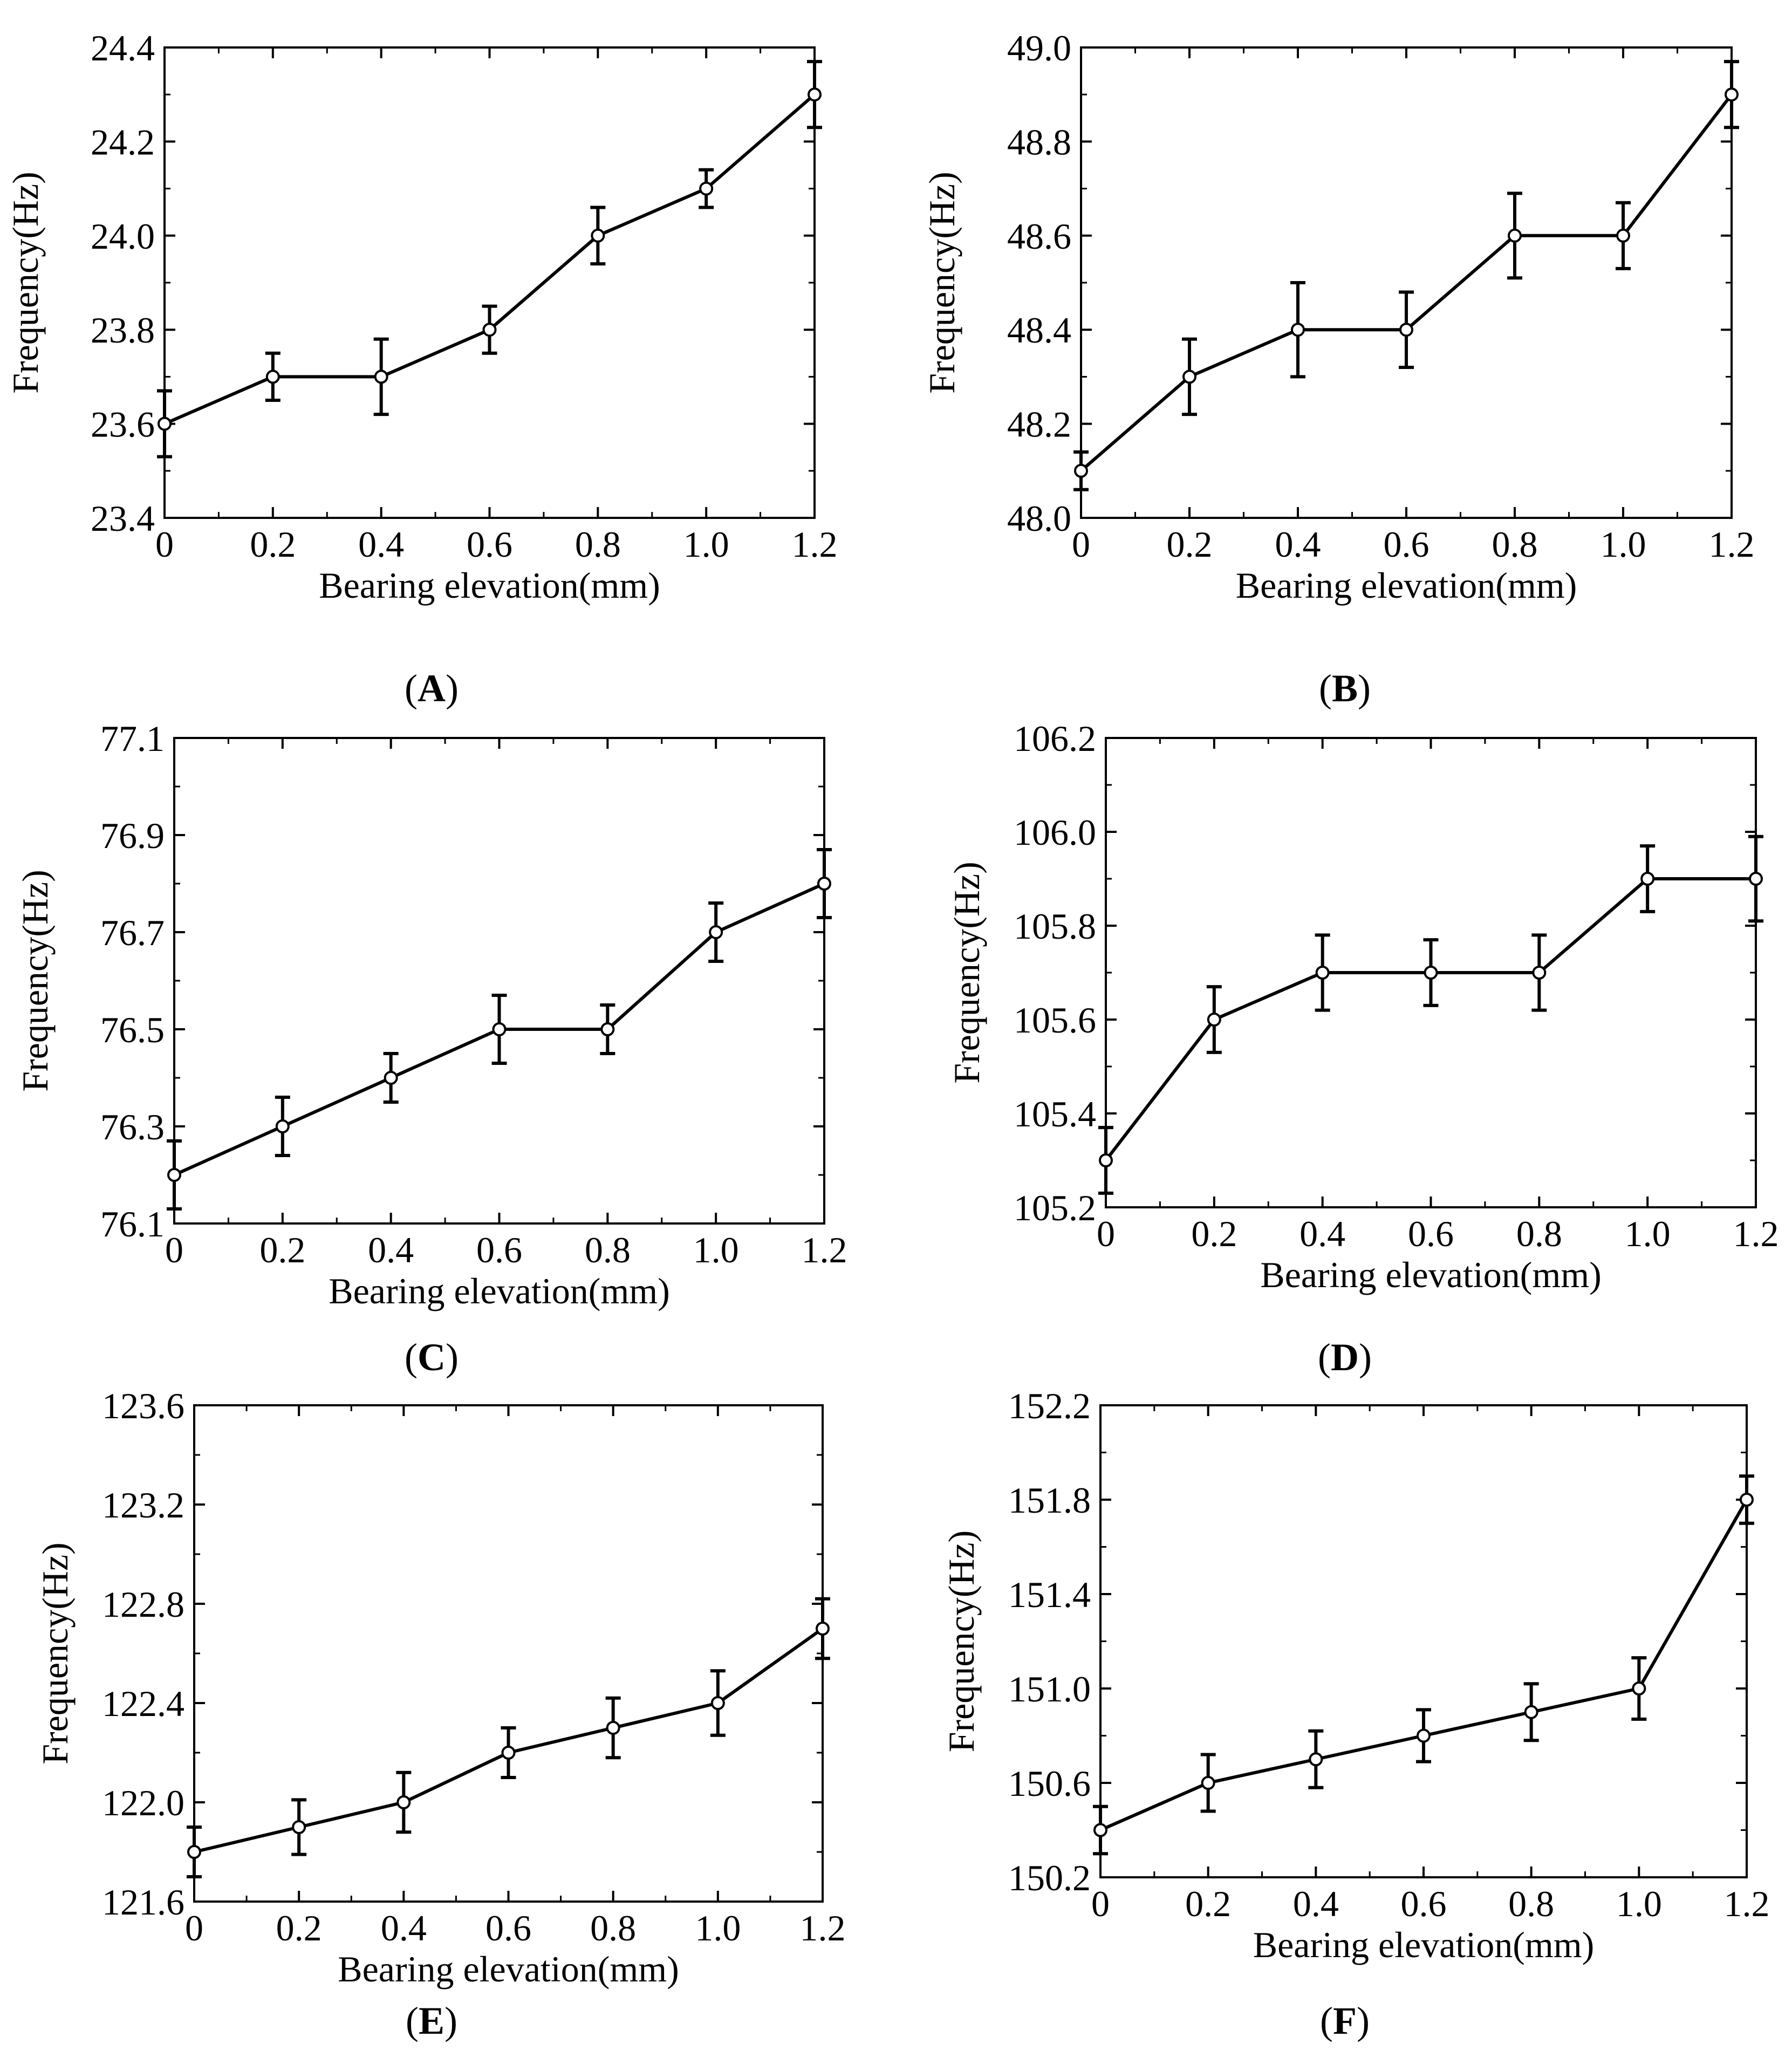 The image size is (1792, 2051). What do you see at coordinates (143, 1605) in the screenshot?
I see `y-tick-label: 122.8` at bounding box center [143, 1605].